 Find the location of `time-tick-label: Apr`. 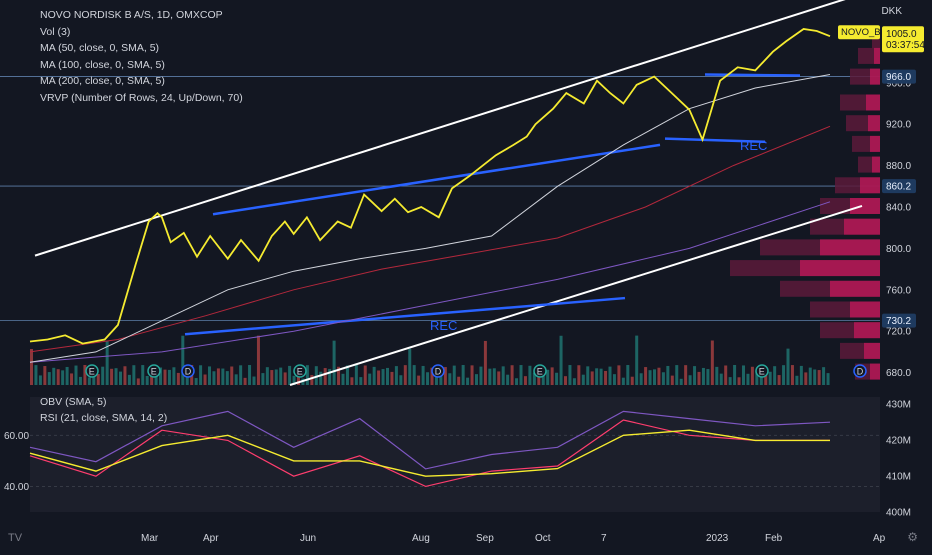

time-tick-label: Apr is located at coordinates (211, 538).